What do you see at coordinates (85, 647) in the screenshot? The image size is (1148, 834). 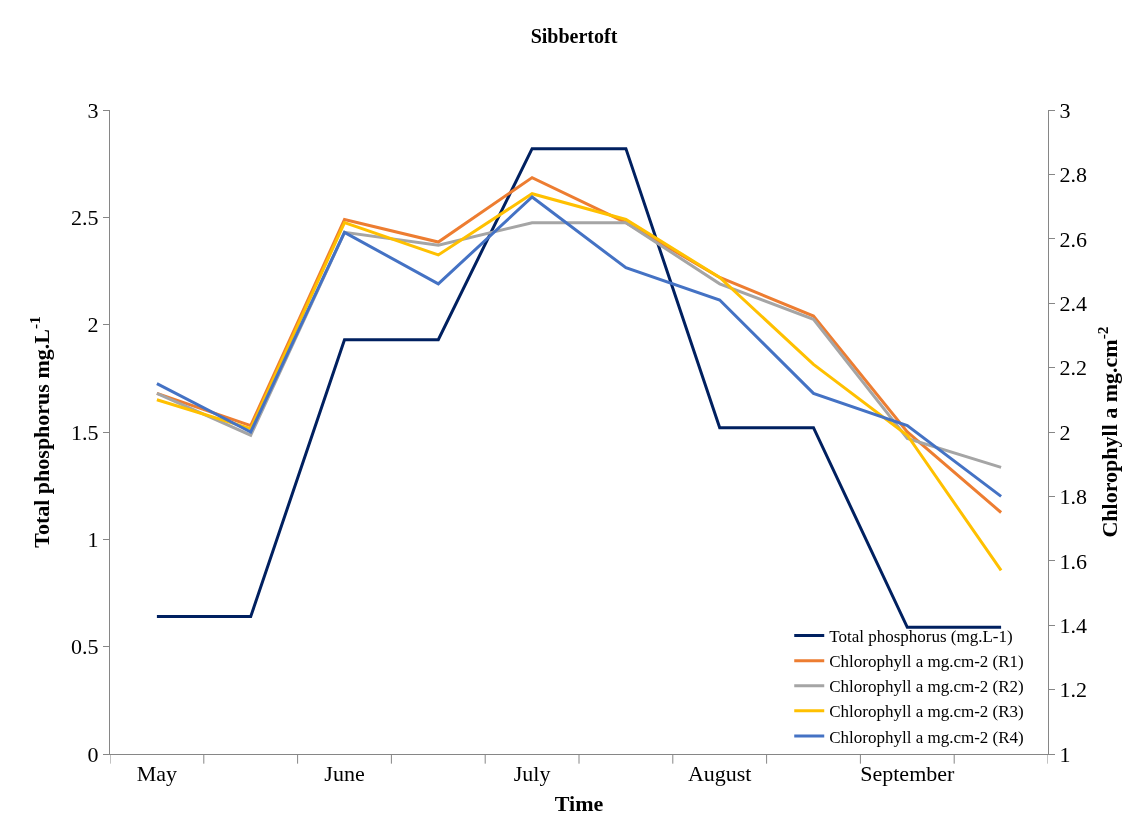 I see `y-tick-label: 0.5` at bounding box center [85, 647].